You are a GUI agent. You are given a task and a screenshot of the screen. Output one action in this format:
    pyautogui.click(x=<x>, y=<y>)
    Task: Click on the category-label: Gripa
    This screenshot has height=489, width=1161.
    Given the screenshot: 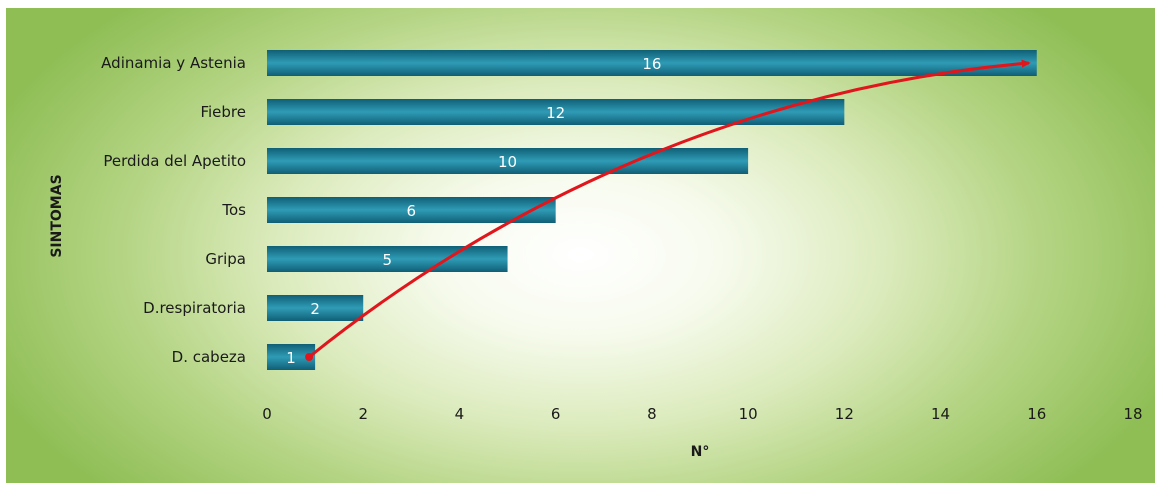 What is the action you would take?
    pyautogui.click(x=225, y=259)
    